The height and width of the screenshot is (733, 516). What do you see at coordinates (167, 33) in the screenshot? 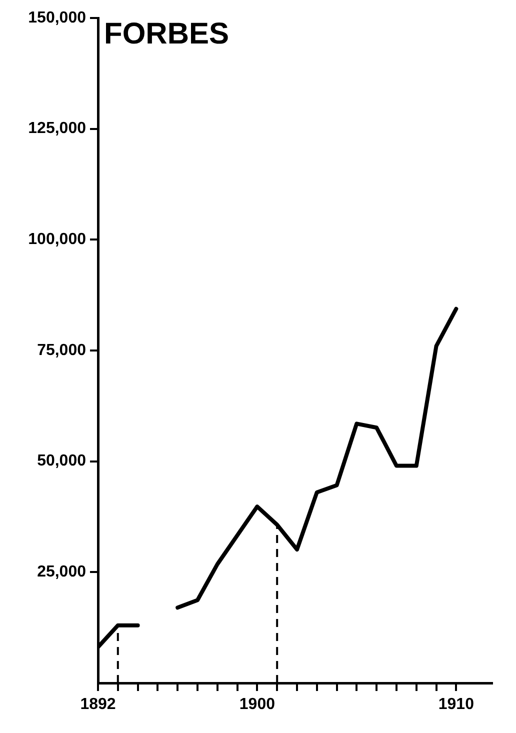
I see `chart-title: FORBES` at bounding box center [167, 33].